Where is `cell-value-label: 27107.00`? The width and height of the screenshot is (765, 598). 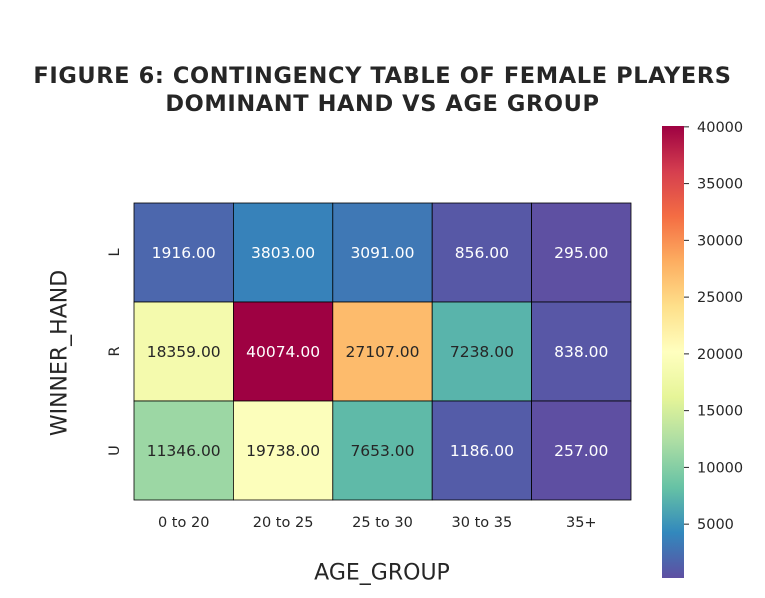 cell-value-label: 27107.00 is located at coordinates (383, 352).